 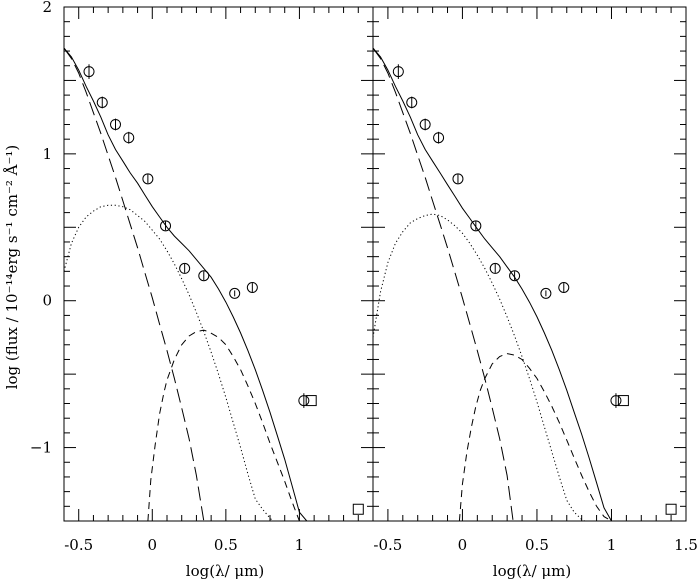 What do you see at coordinates (47, 301) in the screenshot?
I see `y-tick-label: 0` at bounding box center [47, 301].